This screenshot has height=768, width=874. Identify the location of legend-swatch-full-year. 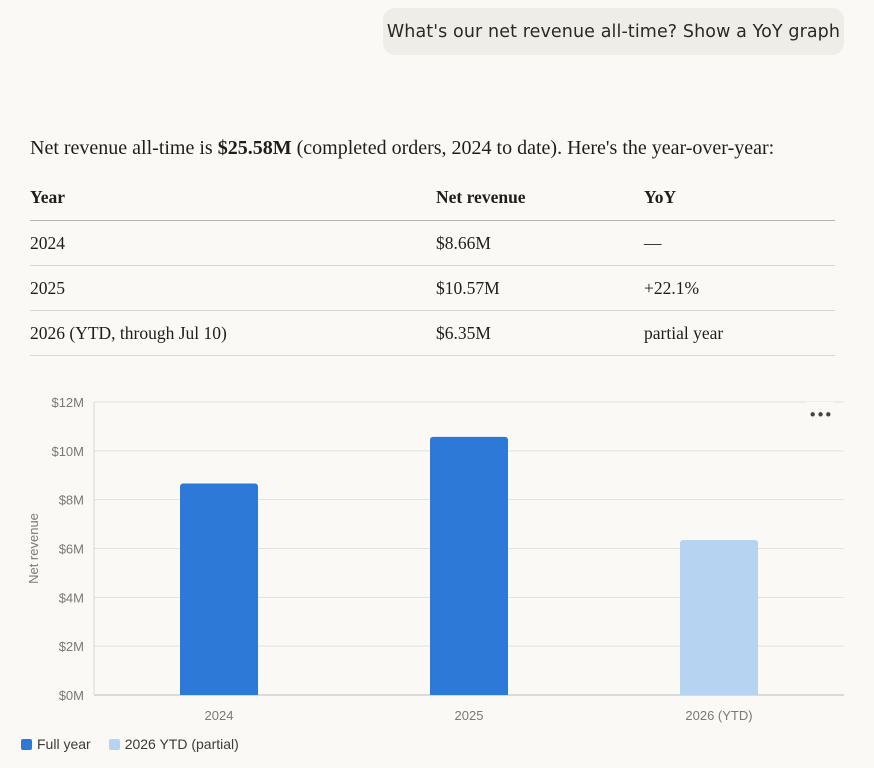
(26, 744).